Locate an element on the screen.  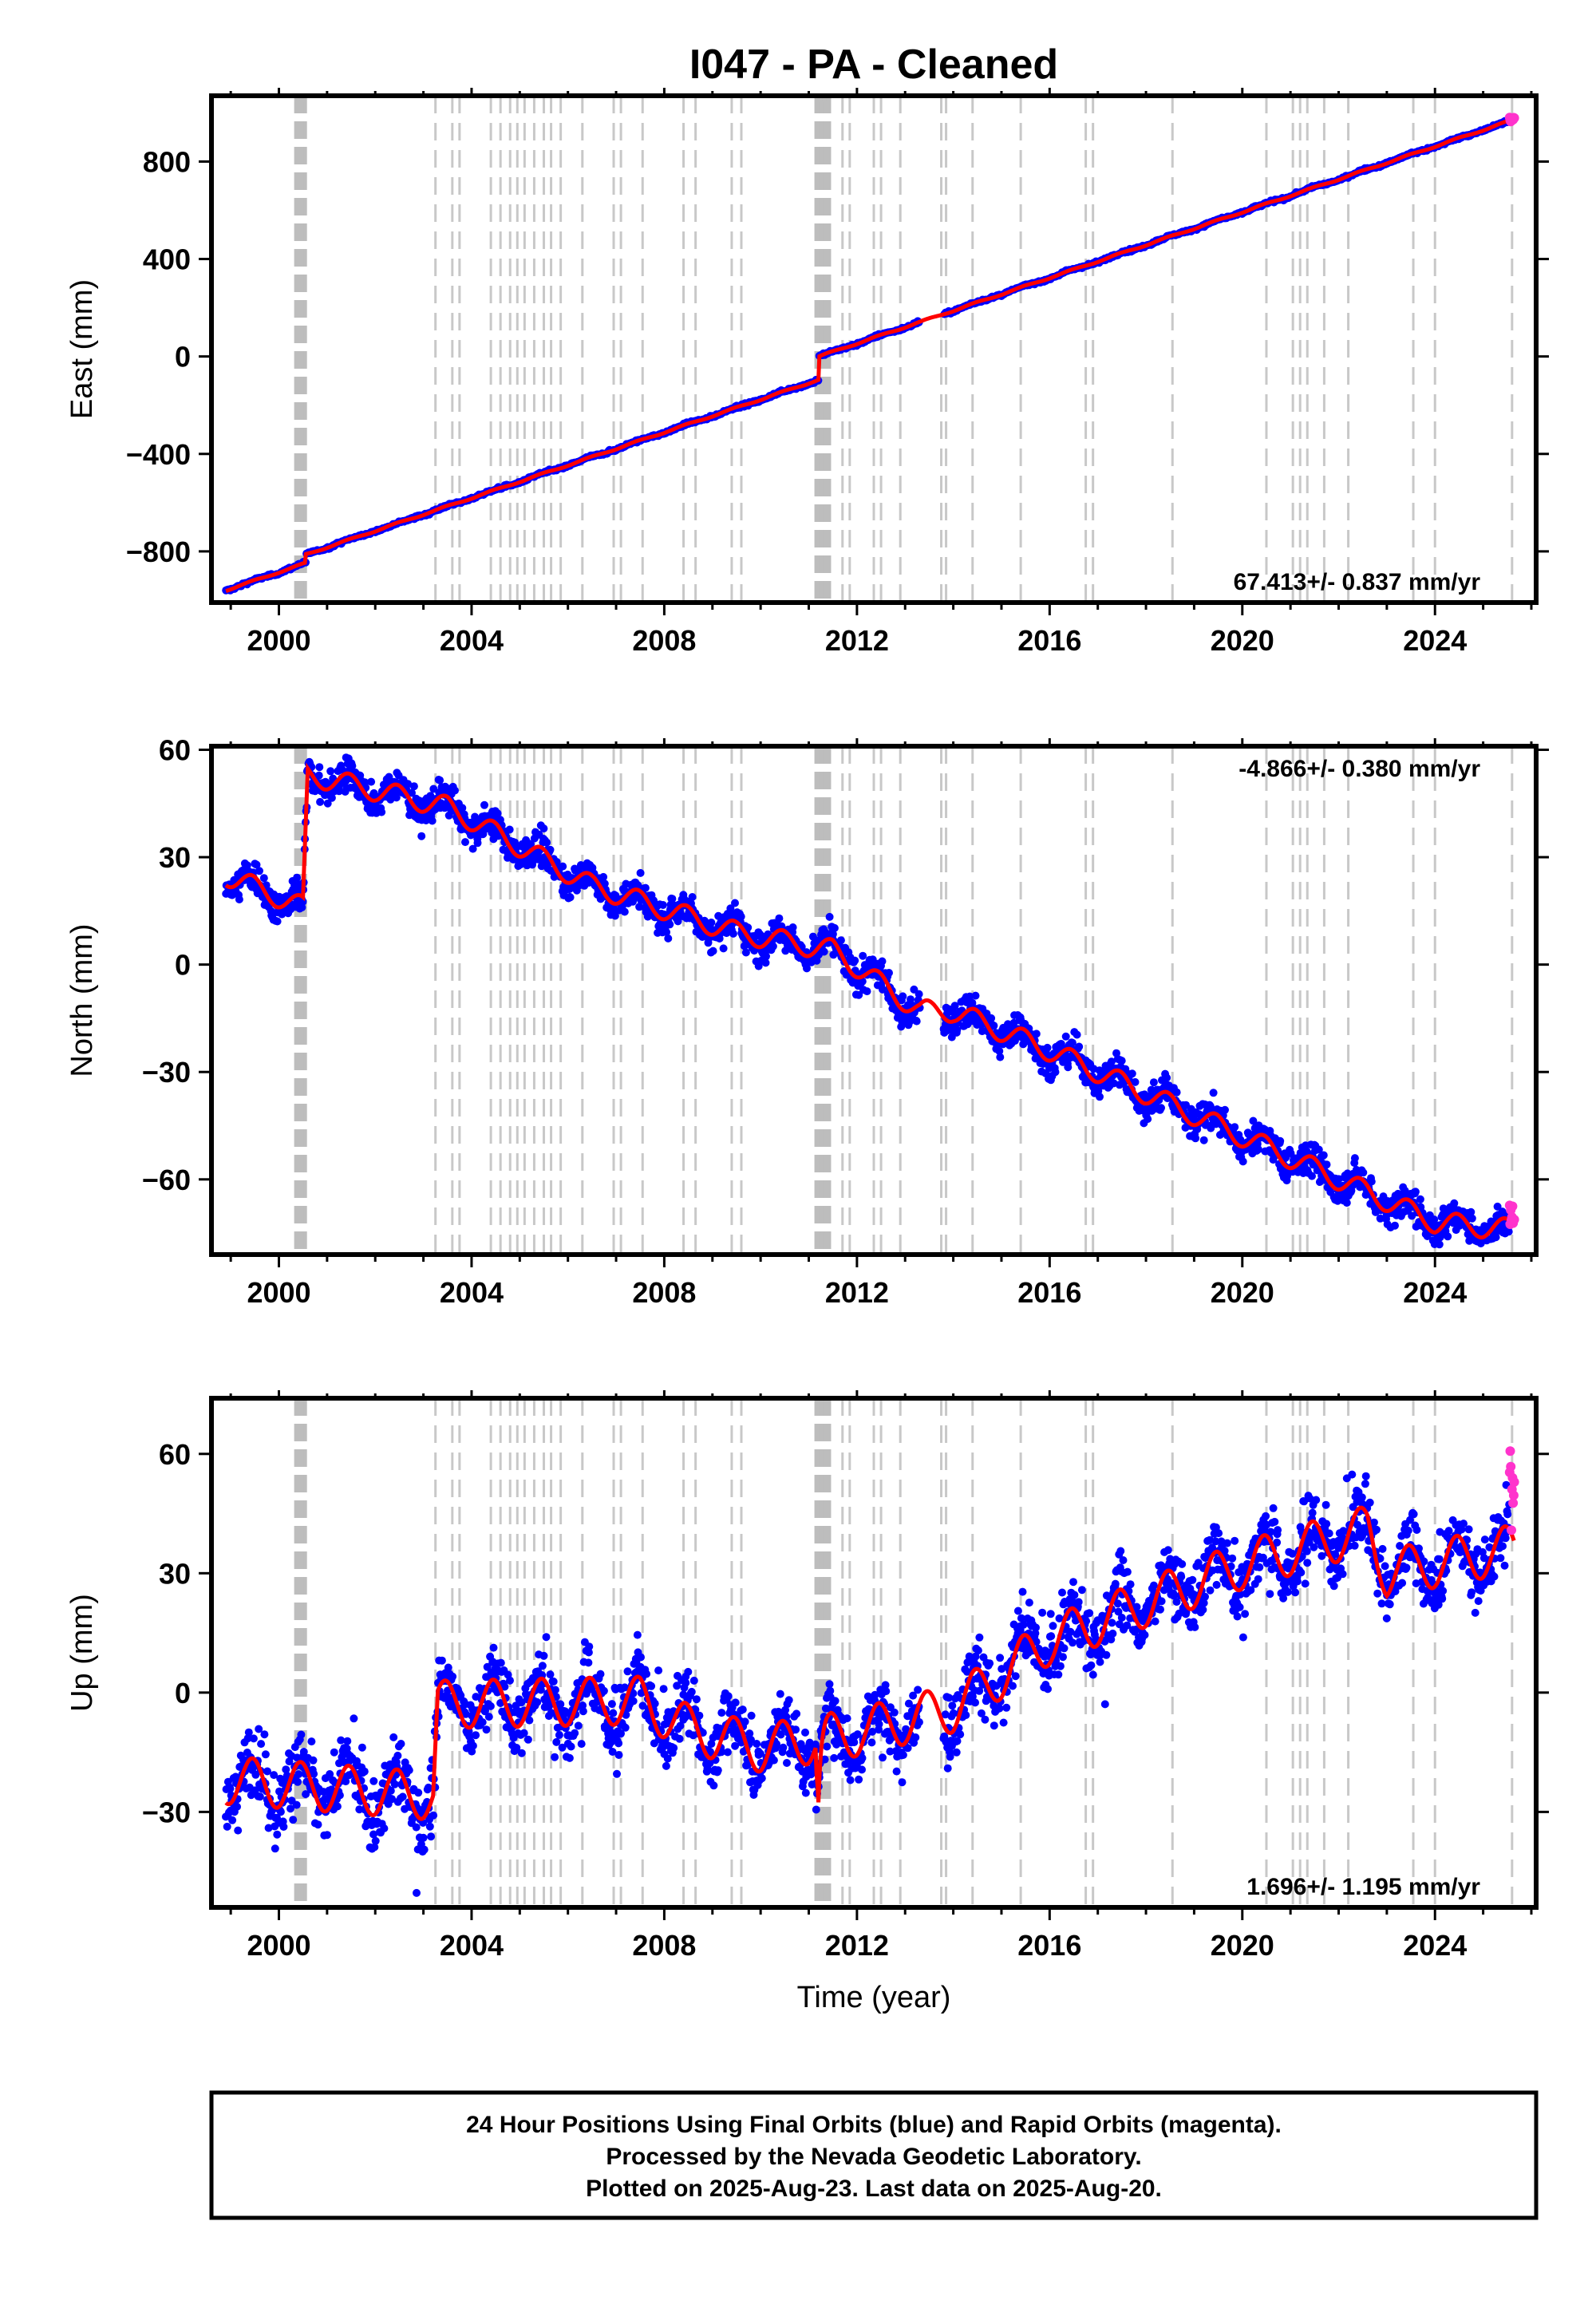
north-y-tick-label: 30 is located at coordinates (175, 857).